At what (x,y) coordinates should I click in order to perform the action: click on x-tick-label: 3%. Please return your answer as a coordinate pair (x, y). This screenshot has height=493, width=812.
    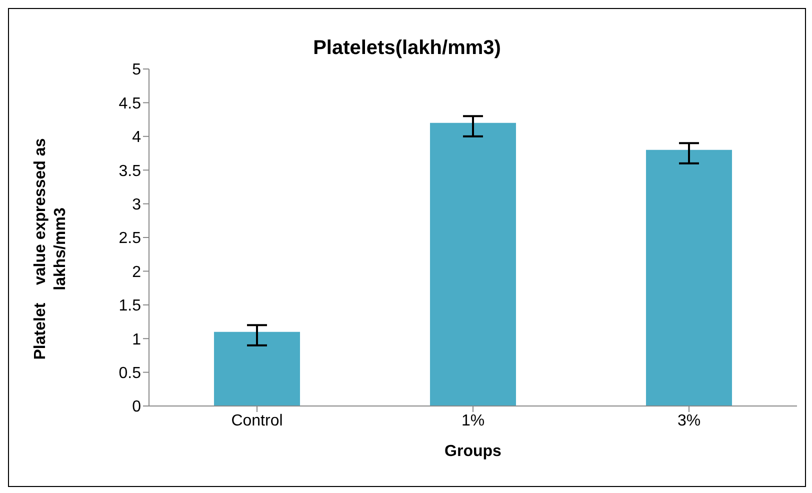
    Looking at the image, I should click on (689, 421).